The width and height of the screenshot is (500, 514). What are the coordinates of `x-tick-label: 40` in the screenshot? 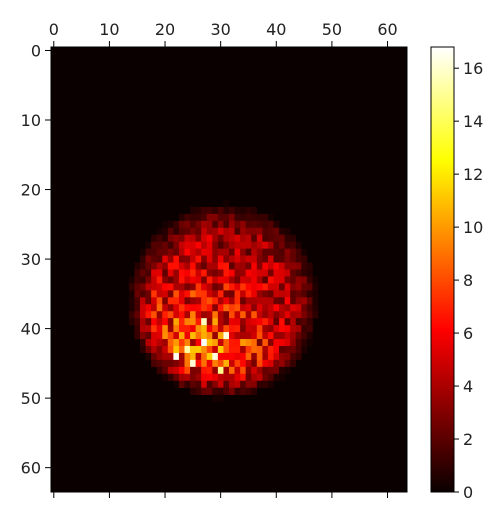 It's located at (276, 29).